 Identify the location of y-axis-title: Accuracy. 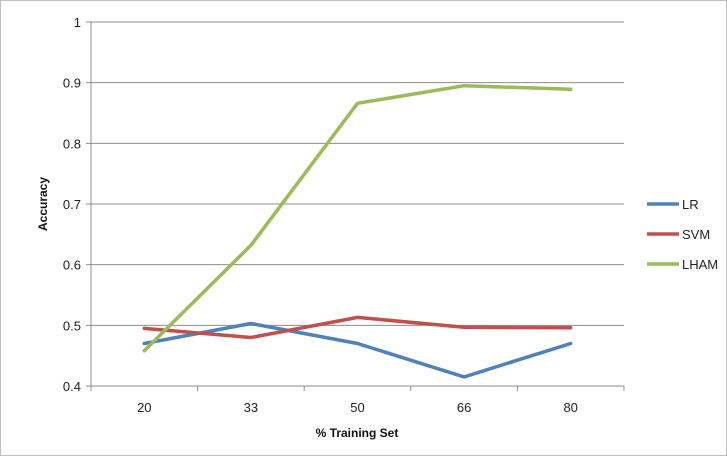
(43, 204).